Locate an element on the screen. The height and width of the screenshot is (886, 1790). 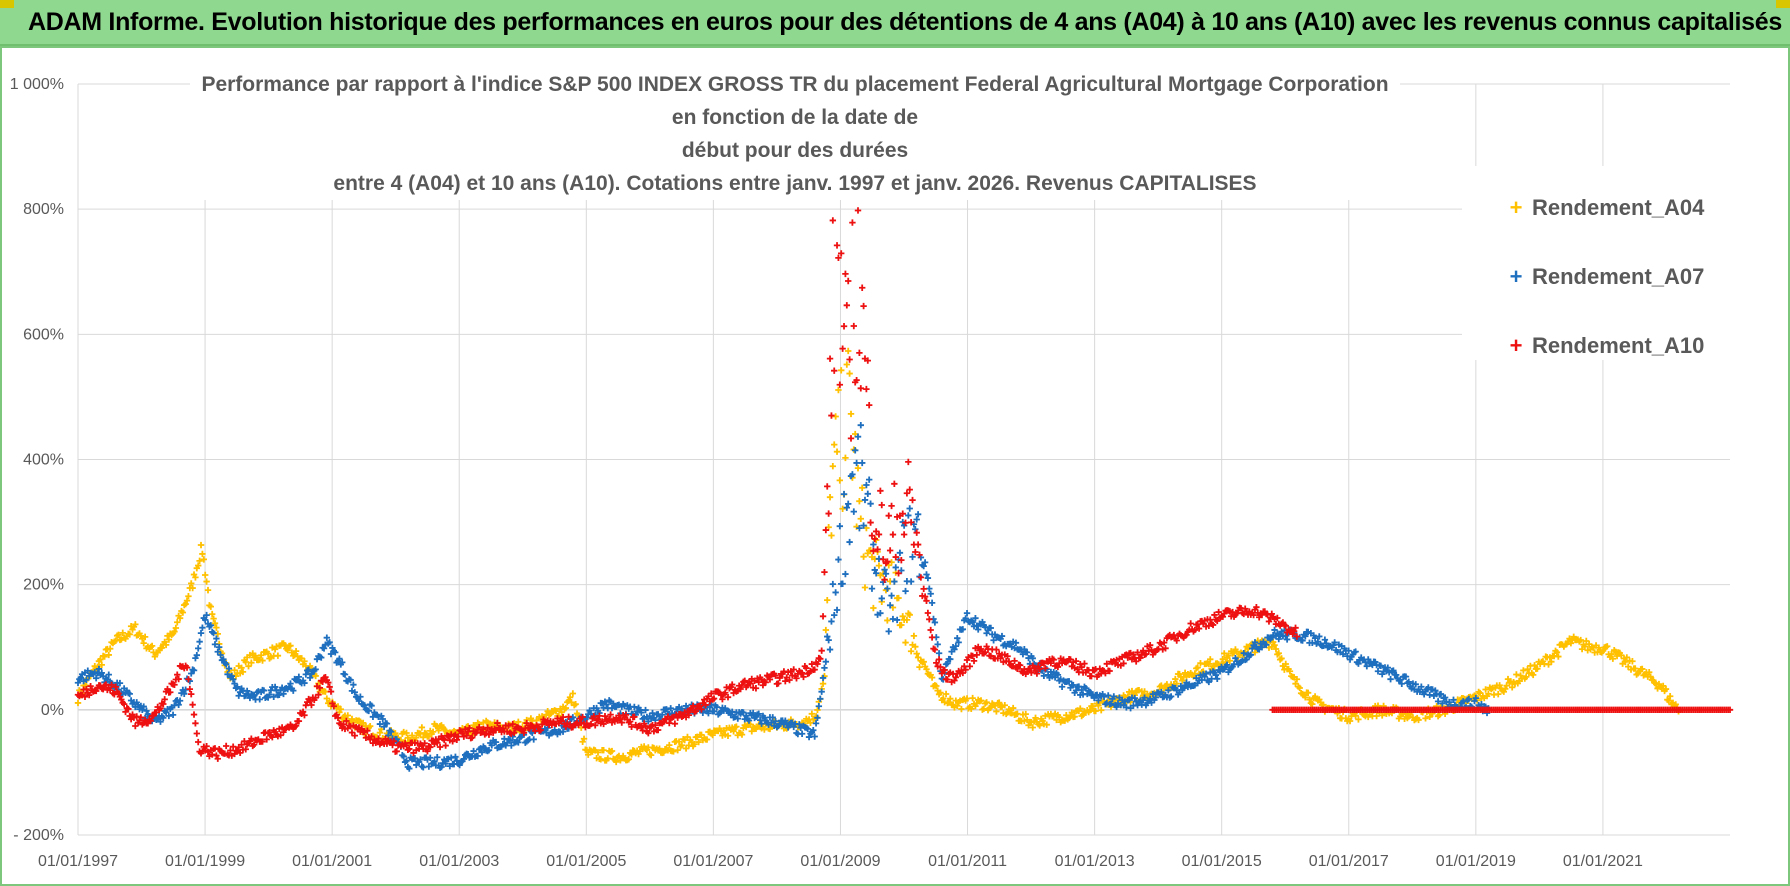
legend-item-a04: + Rendement_A04 is located at coordinates (1605, 208).